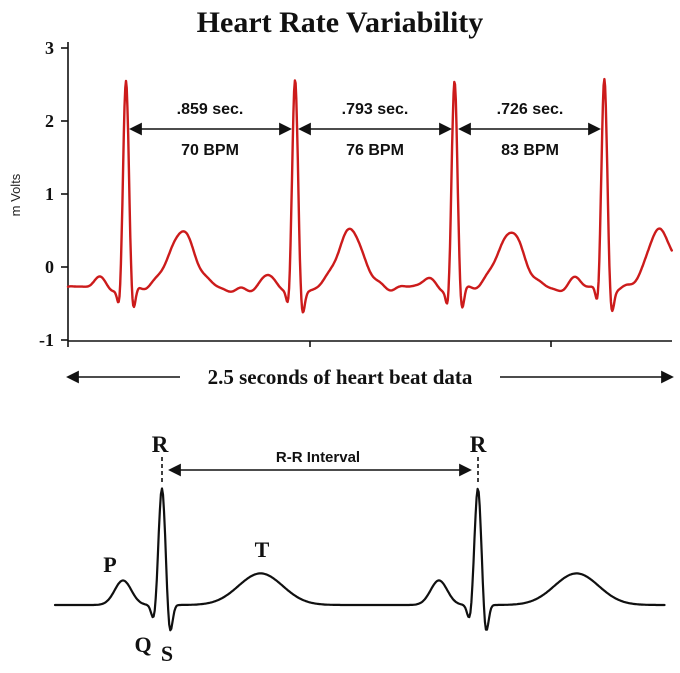 This screenshot has width=680, height=673. I want to click on interval-sec-label-1: .859 sec., so click(210, 109).